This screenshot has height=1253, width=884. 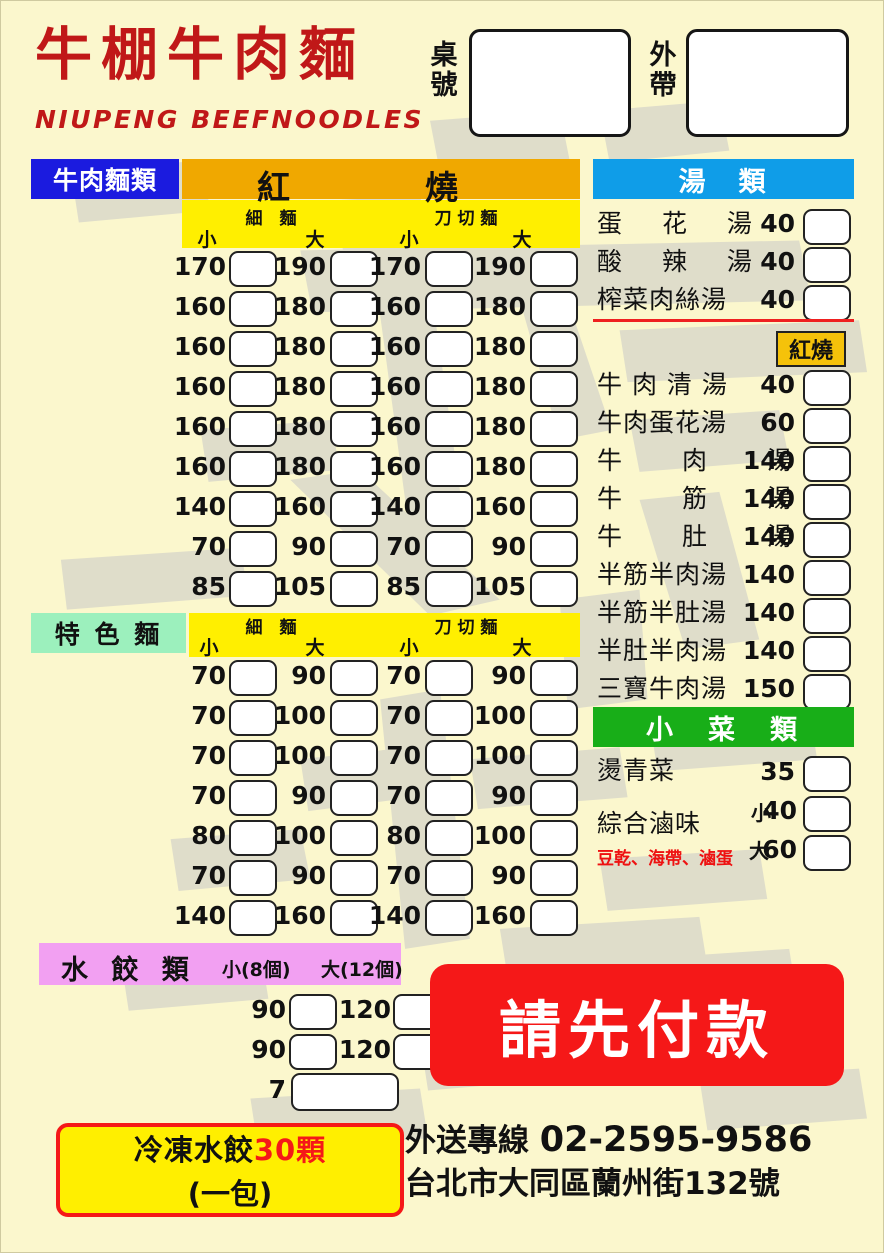 What do you see at coordinates (707, 498) in the screenshot?
I see `soup-item-name: 牛 筋 湯` at bounding box center [707, 498].